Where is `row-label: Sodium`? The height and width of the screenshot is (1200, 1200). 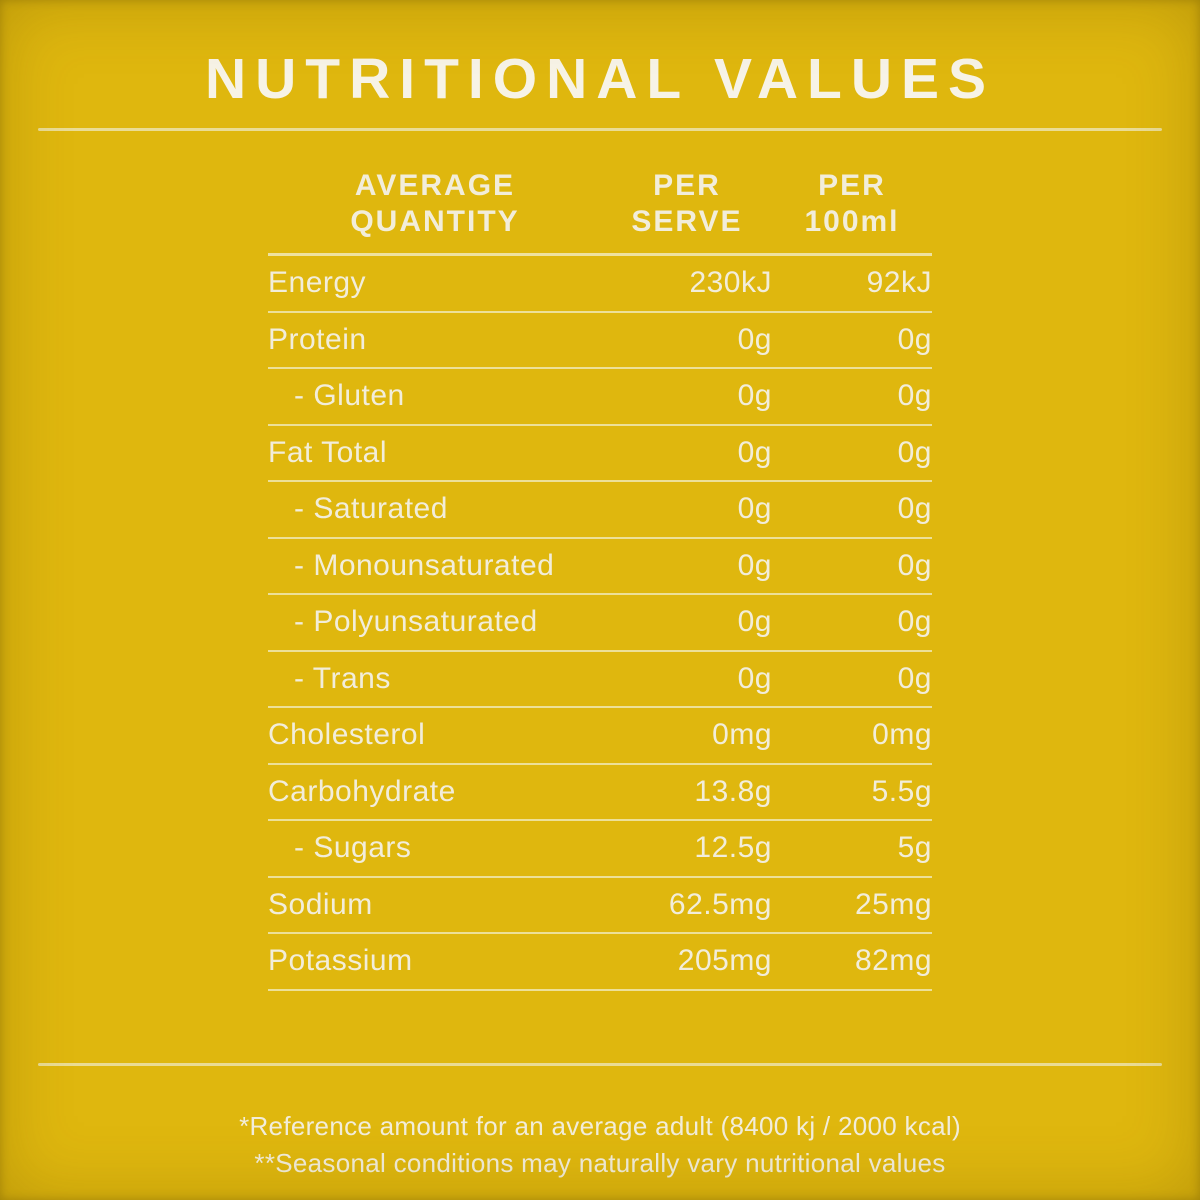
row-label: Sodium is located at coordinates (320, 904).